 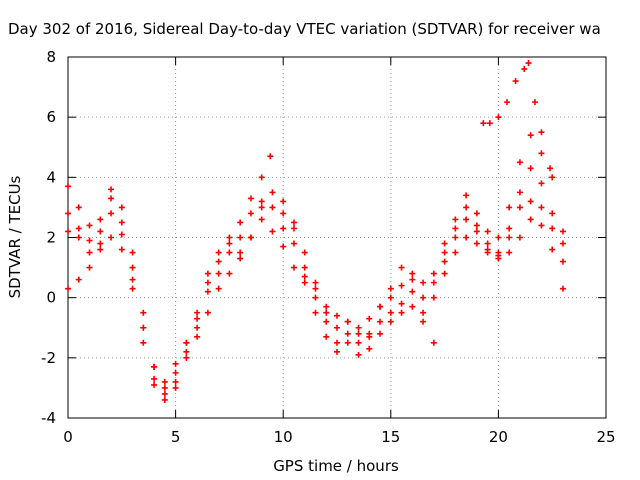 I want to click on y-tick-label: -2, so click(x=48, y=358).